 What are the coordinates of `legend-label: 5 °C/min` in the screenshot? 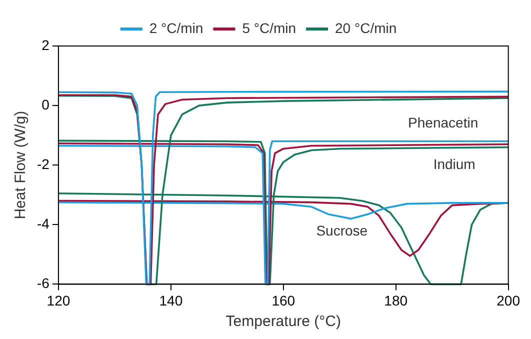 It's located at (269, 28).